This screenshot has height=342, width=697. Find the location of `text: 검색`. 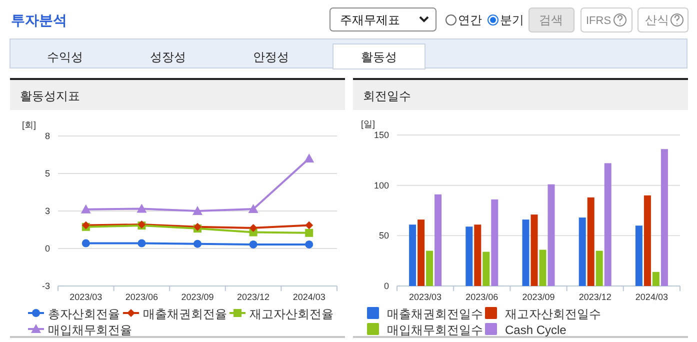

text: 검색 is located at coordinates (551, 20).